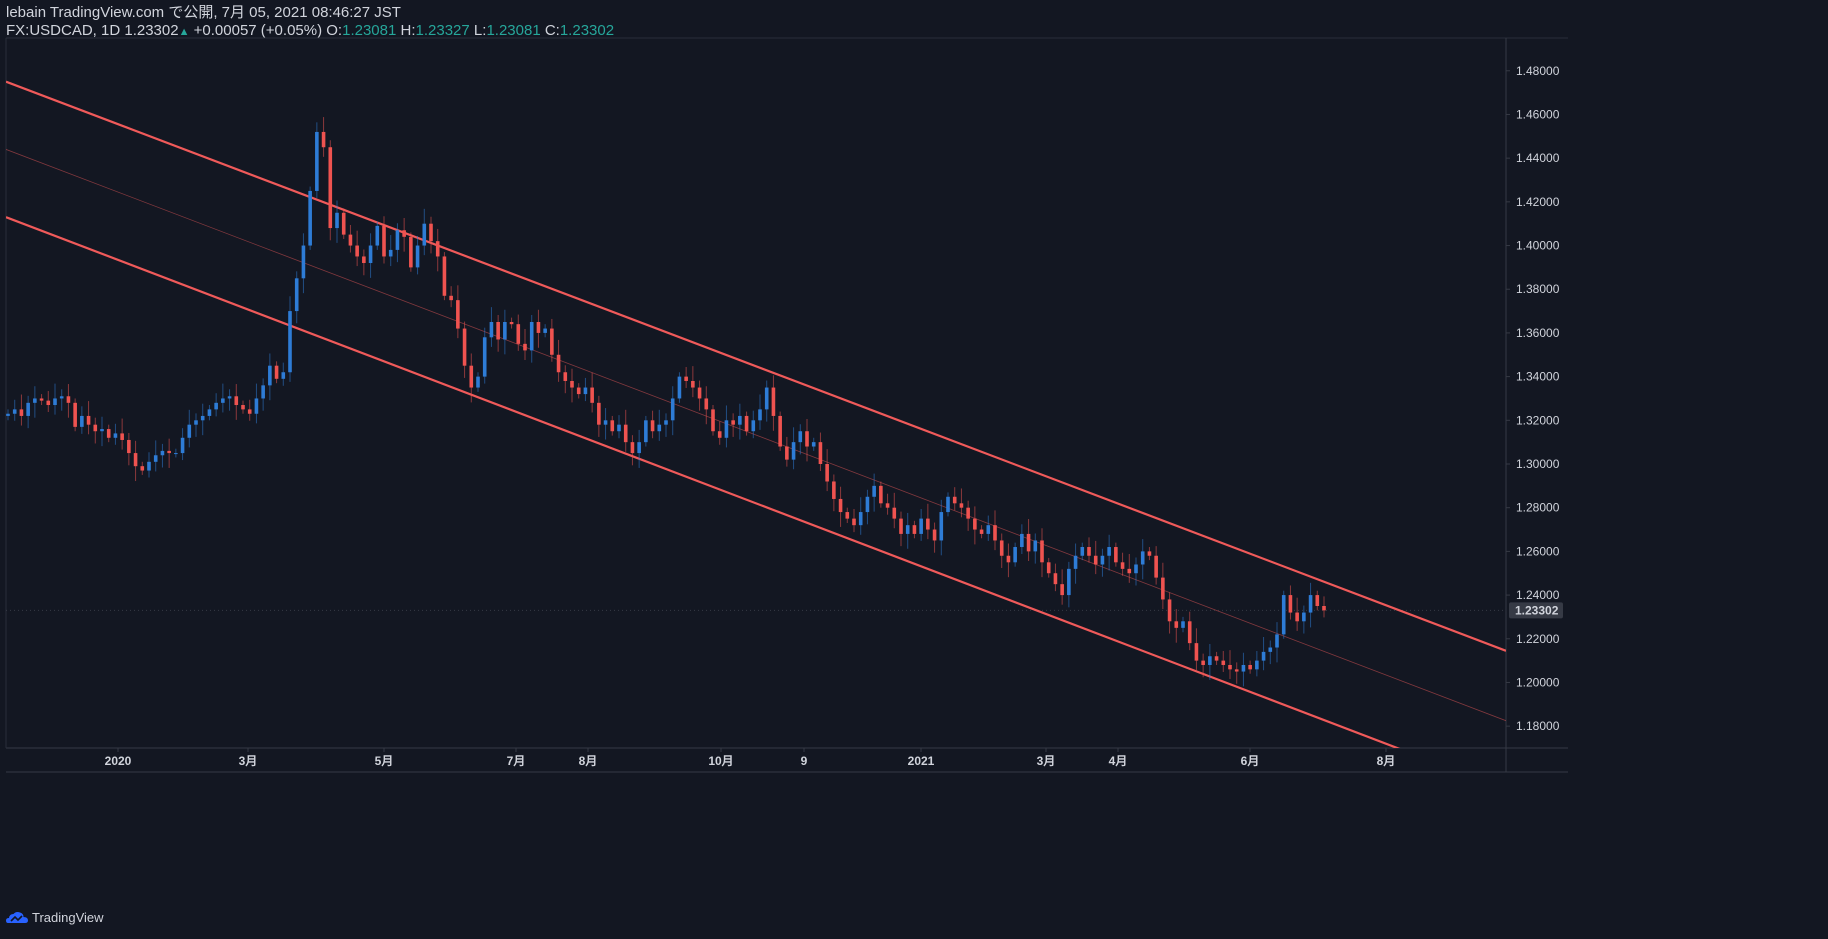  What do you see at coordinates (804, 761) in the screenshot?
I see `time-tick-label: 9` at bounding box center [804, 761].